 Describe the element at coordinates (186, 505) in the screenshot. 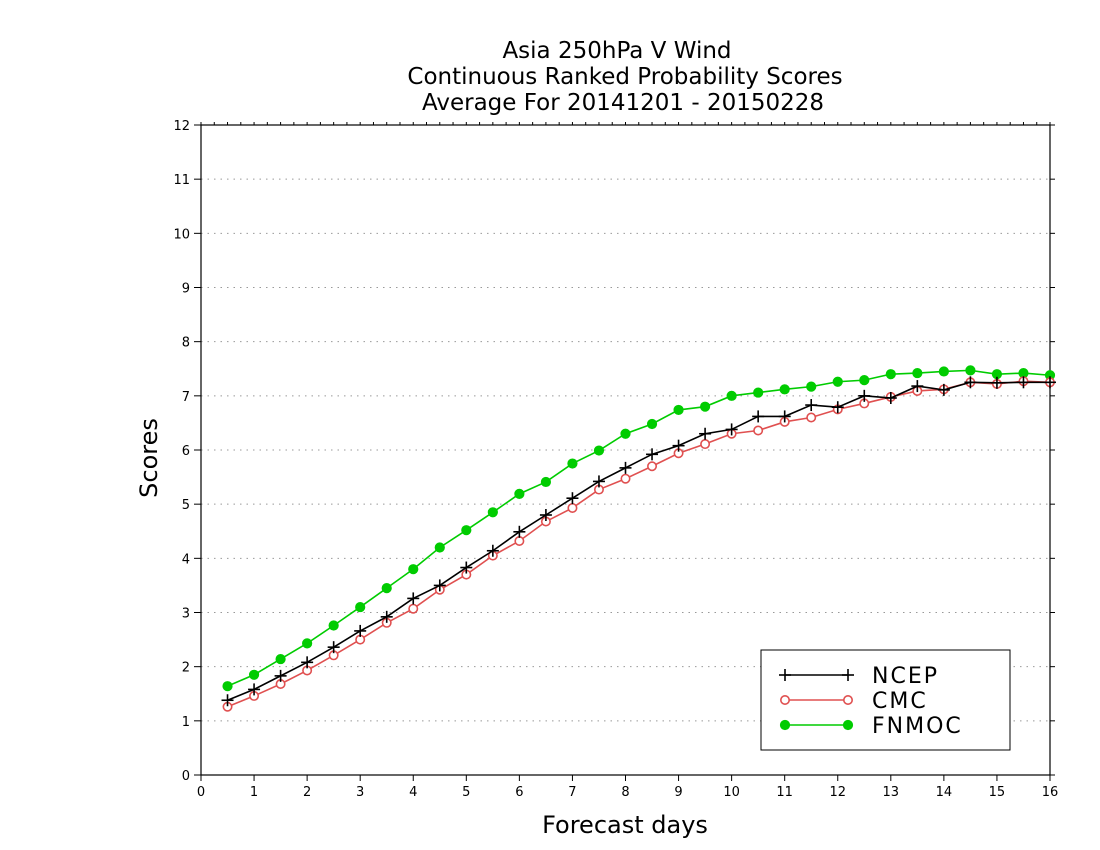

I see `y-tick-label: 5` at that location.